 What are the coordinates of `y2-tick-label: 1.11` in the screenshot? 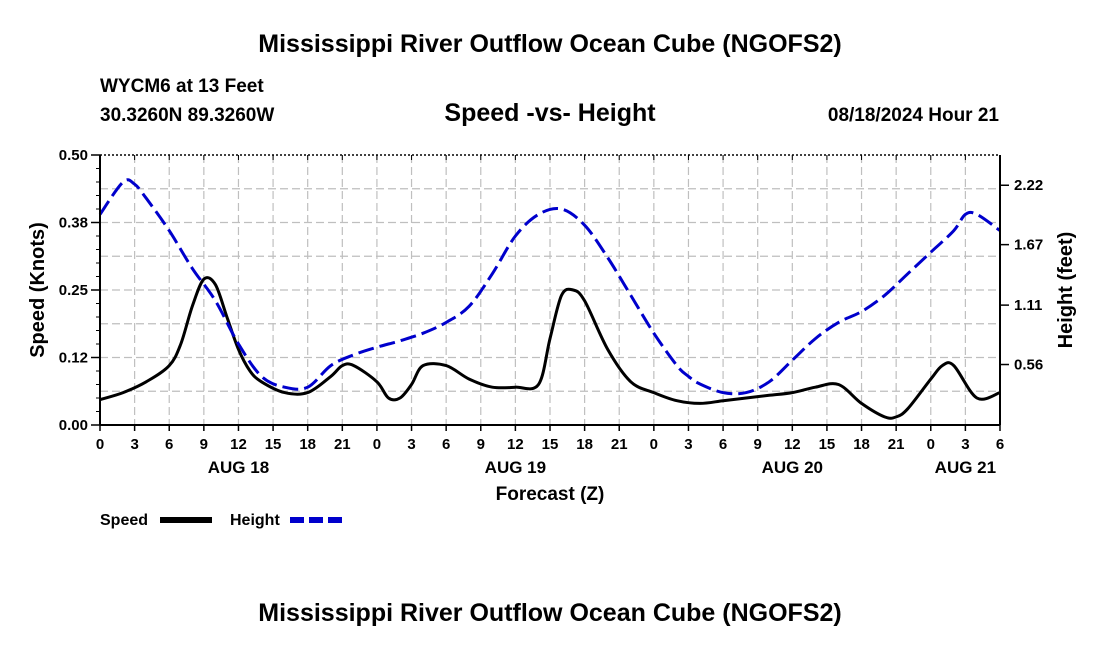 It's located at (1028, 305).